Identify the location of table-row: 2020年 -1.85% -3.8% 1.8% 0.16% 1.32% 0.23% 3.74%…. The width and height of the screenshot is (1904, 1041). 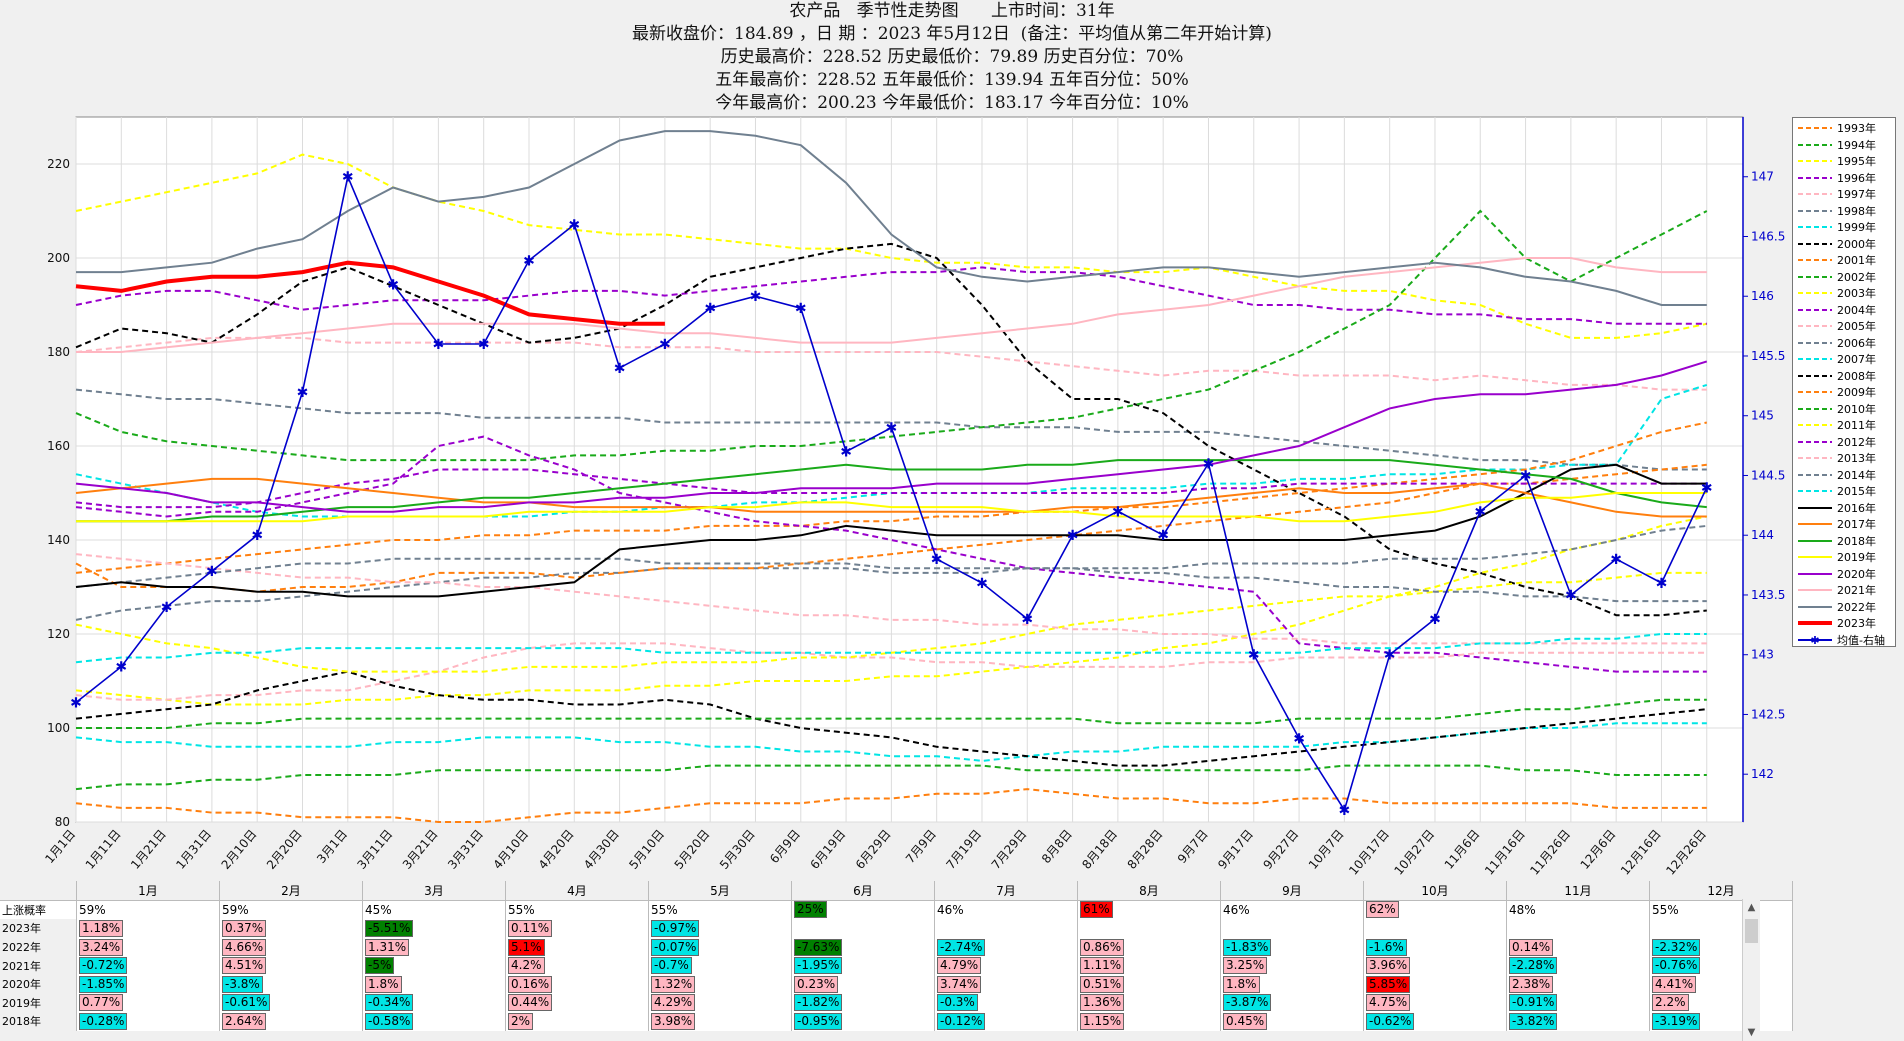
(896, 984).